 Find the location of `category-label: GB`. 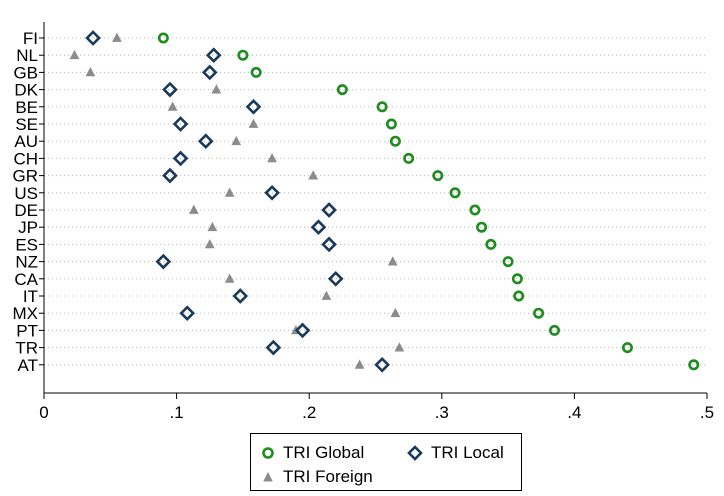

category-label: GB is located at coordinates (25, 72).